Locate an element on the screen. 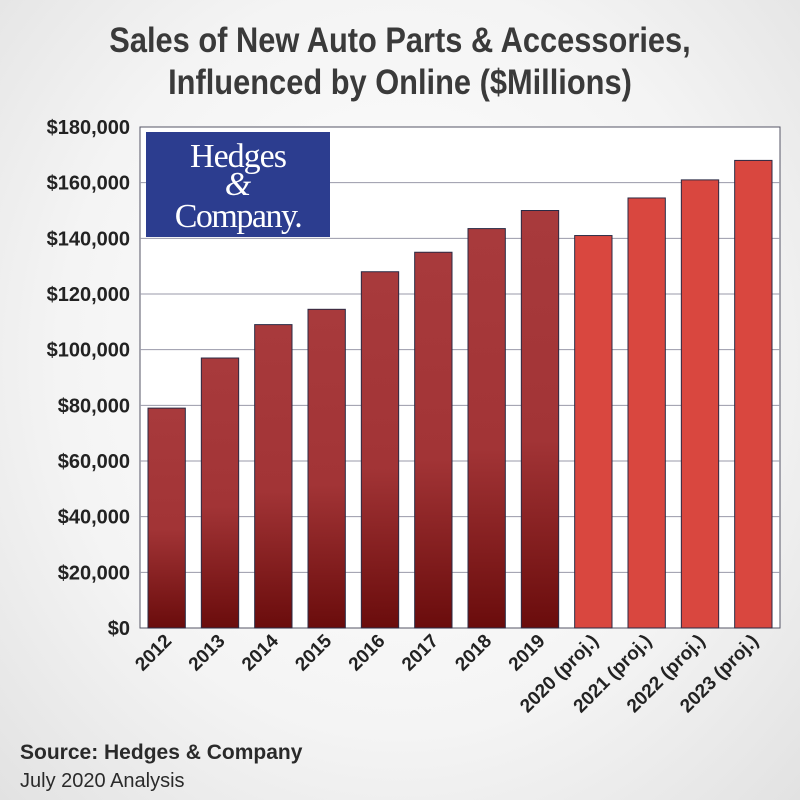 This screenshot has width=800, height=800. y-tick-label: $140,000 is located at coordinates (88, 239).